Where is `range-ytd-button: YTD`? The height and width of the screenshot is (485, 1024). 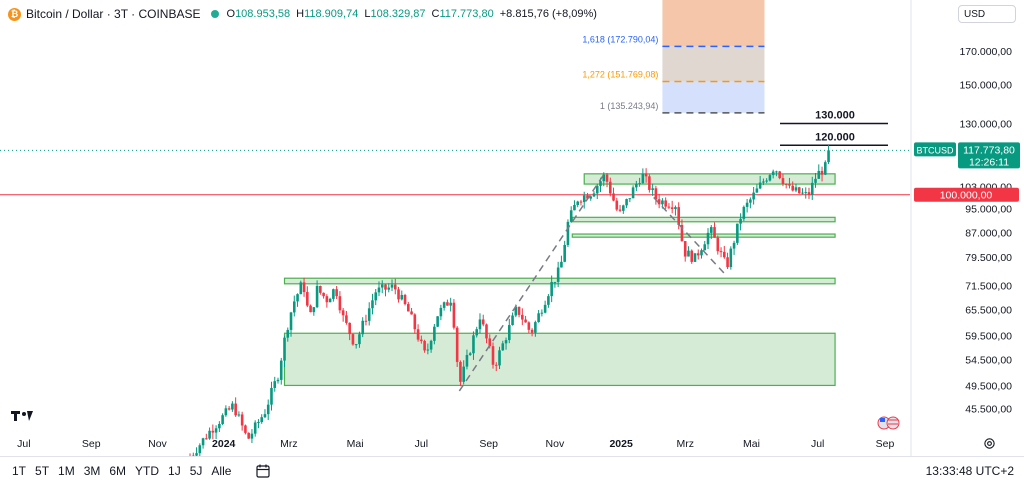 range-ytd-button: YTD is located at coordinates (147, 471).